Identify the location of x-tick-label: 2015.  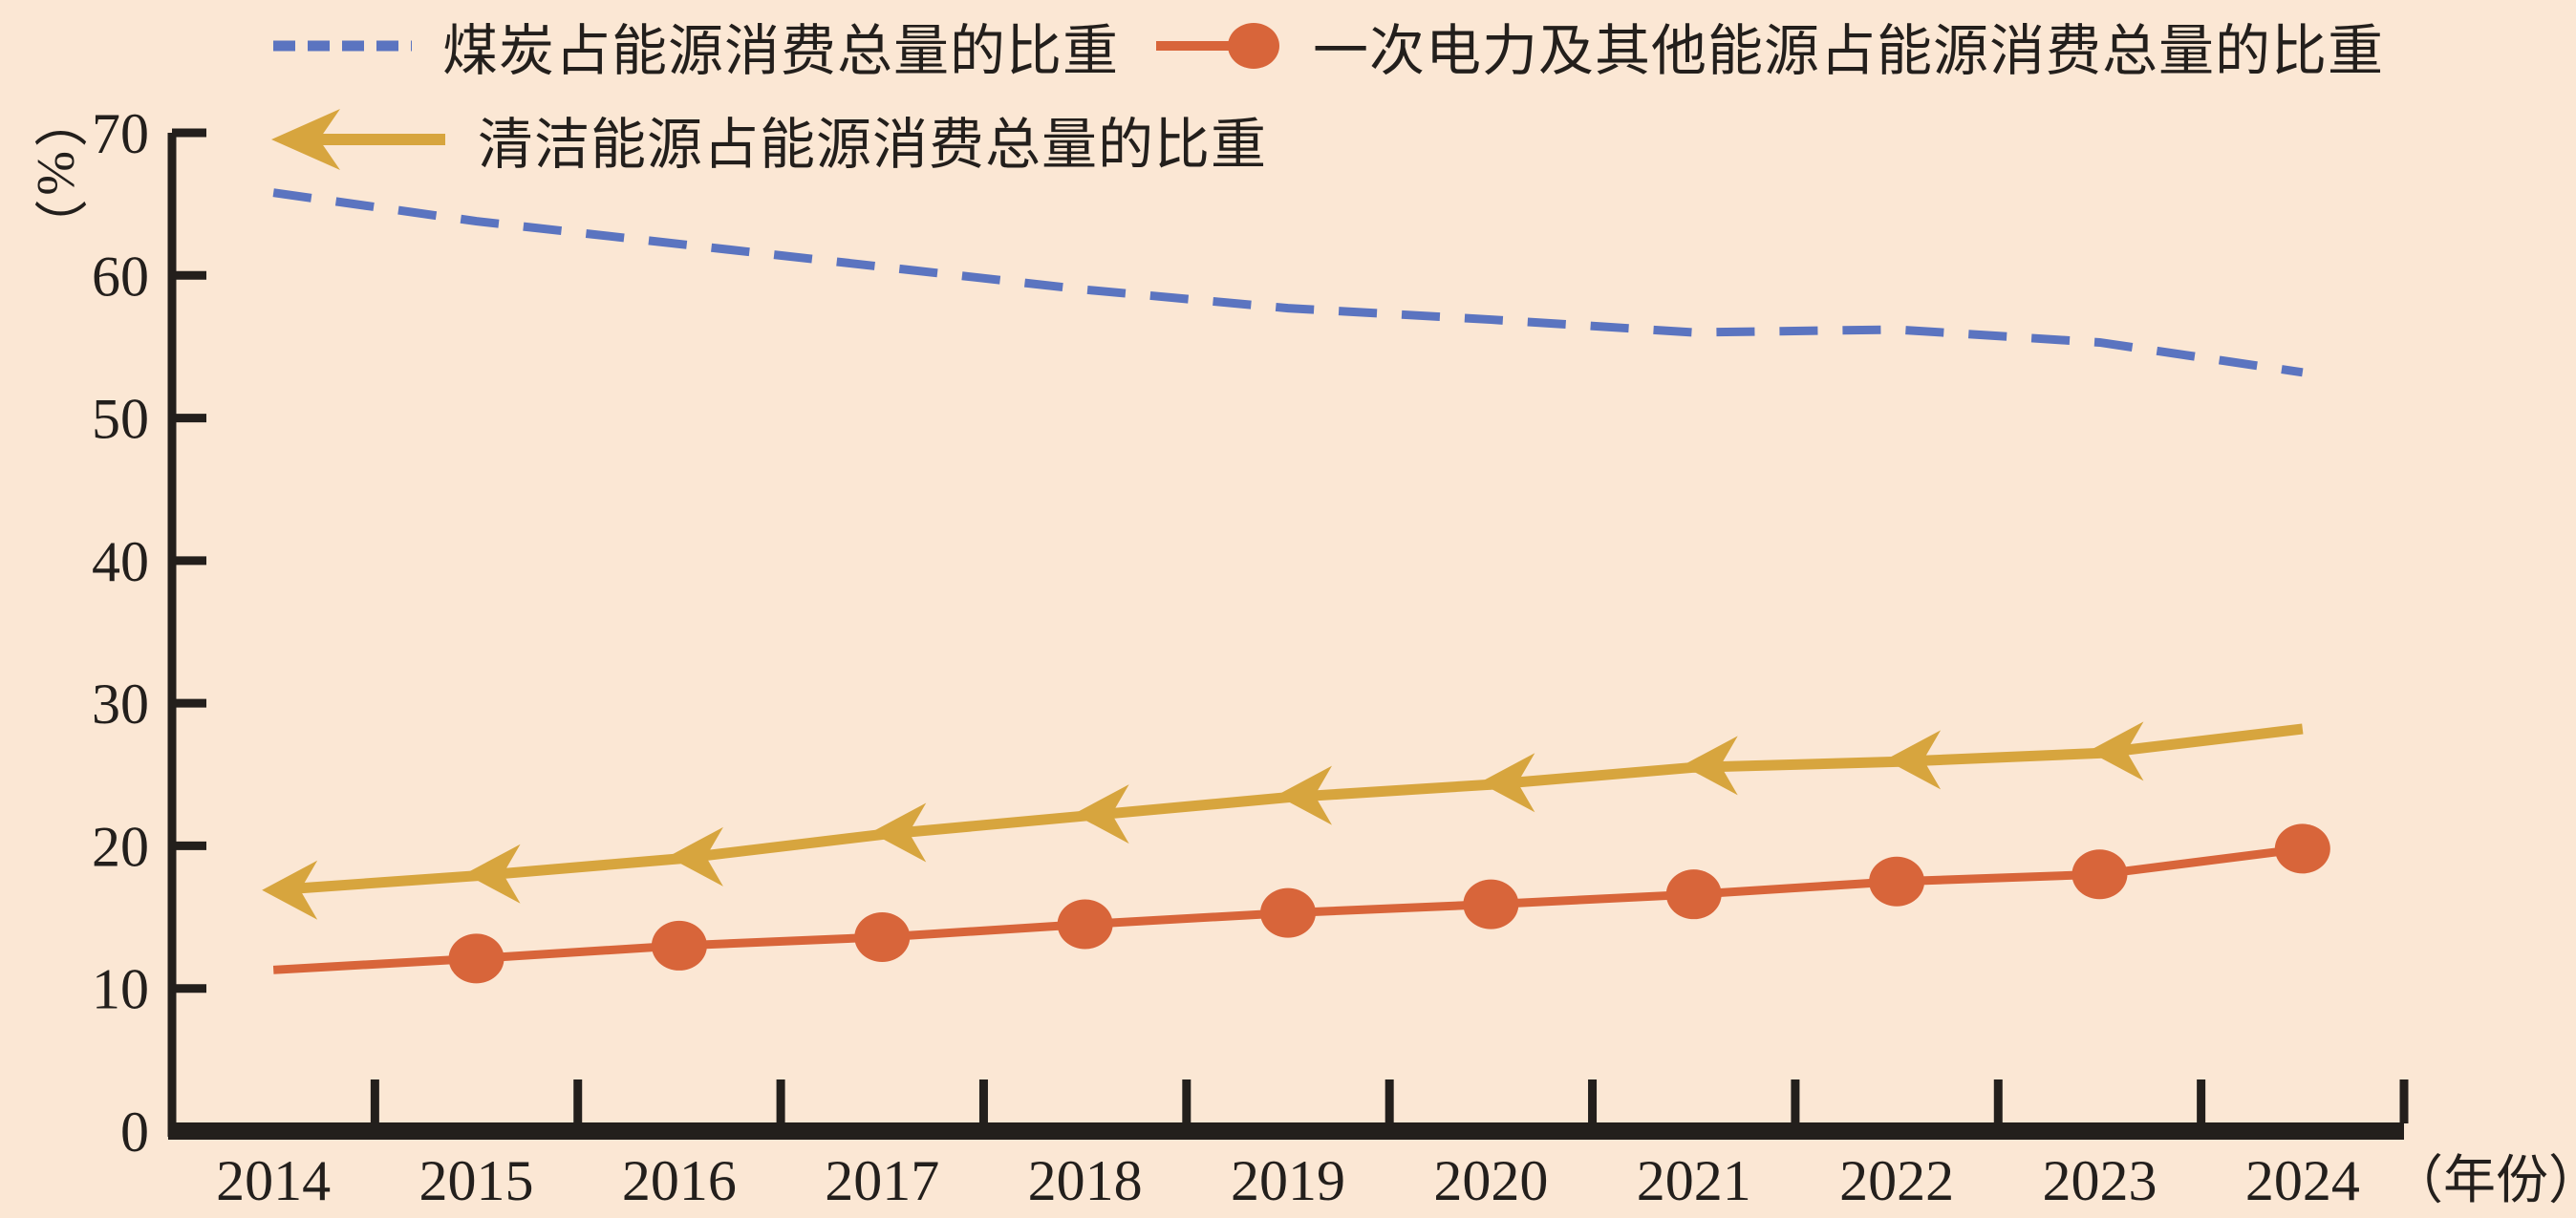
(476, 1180).